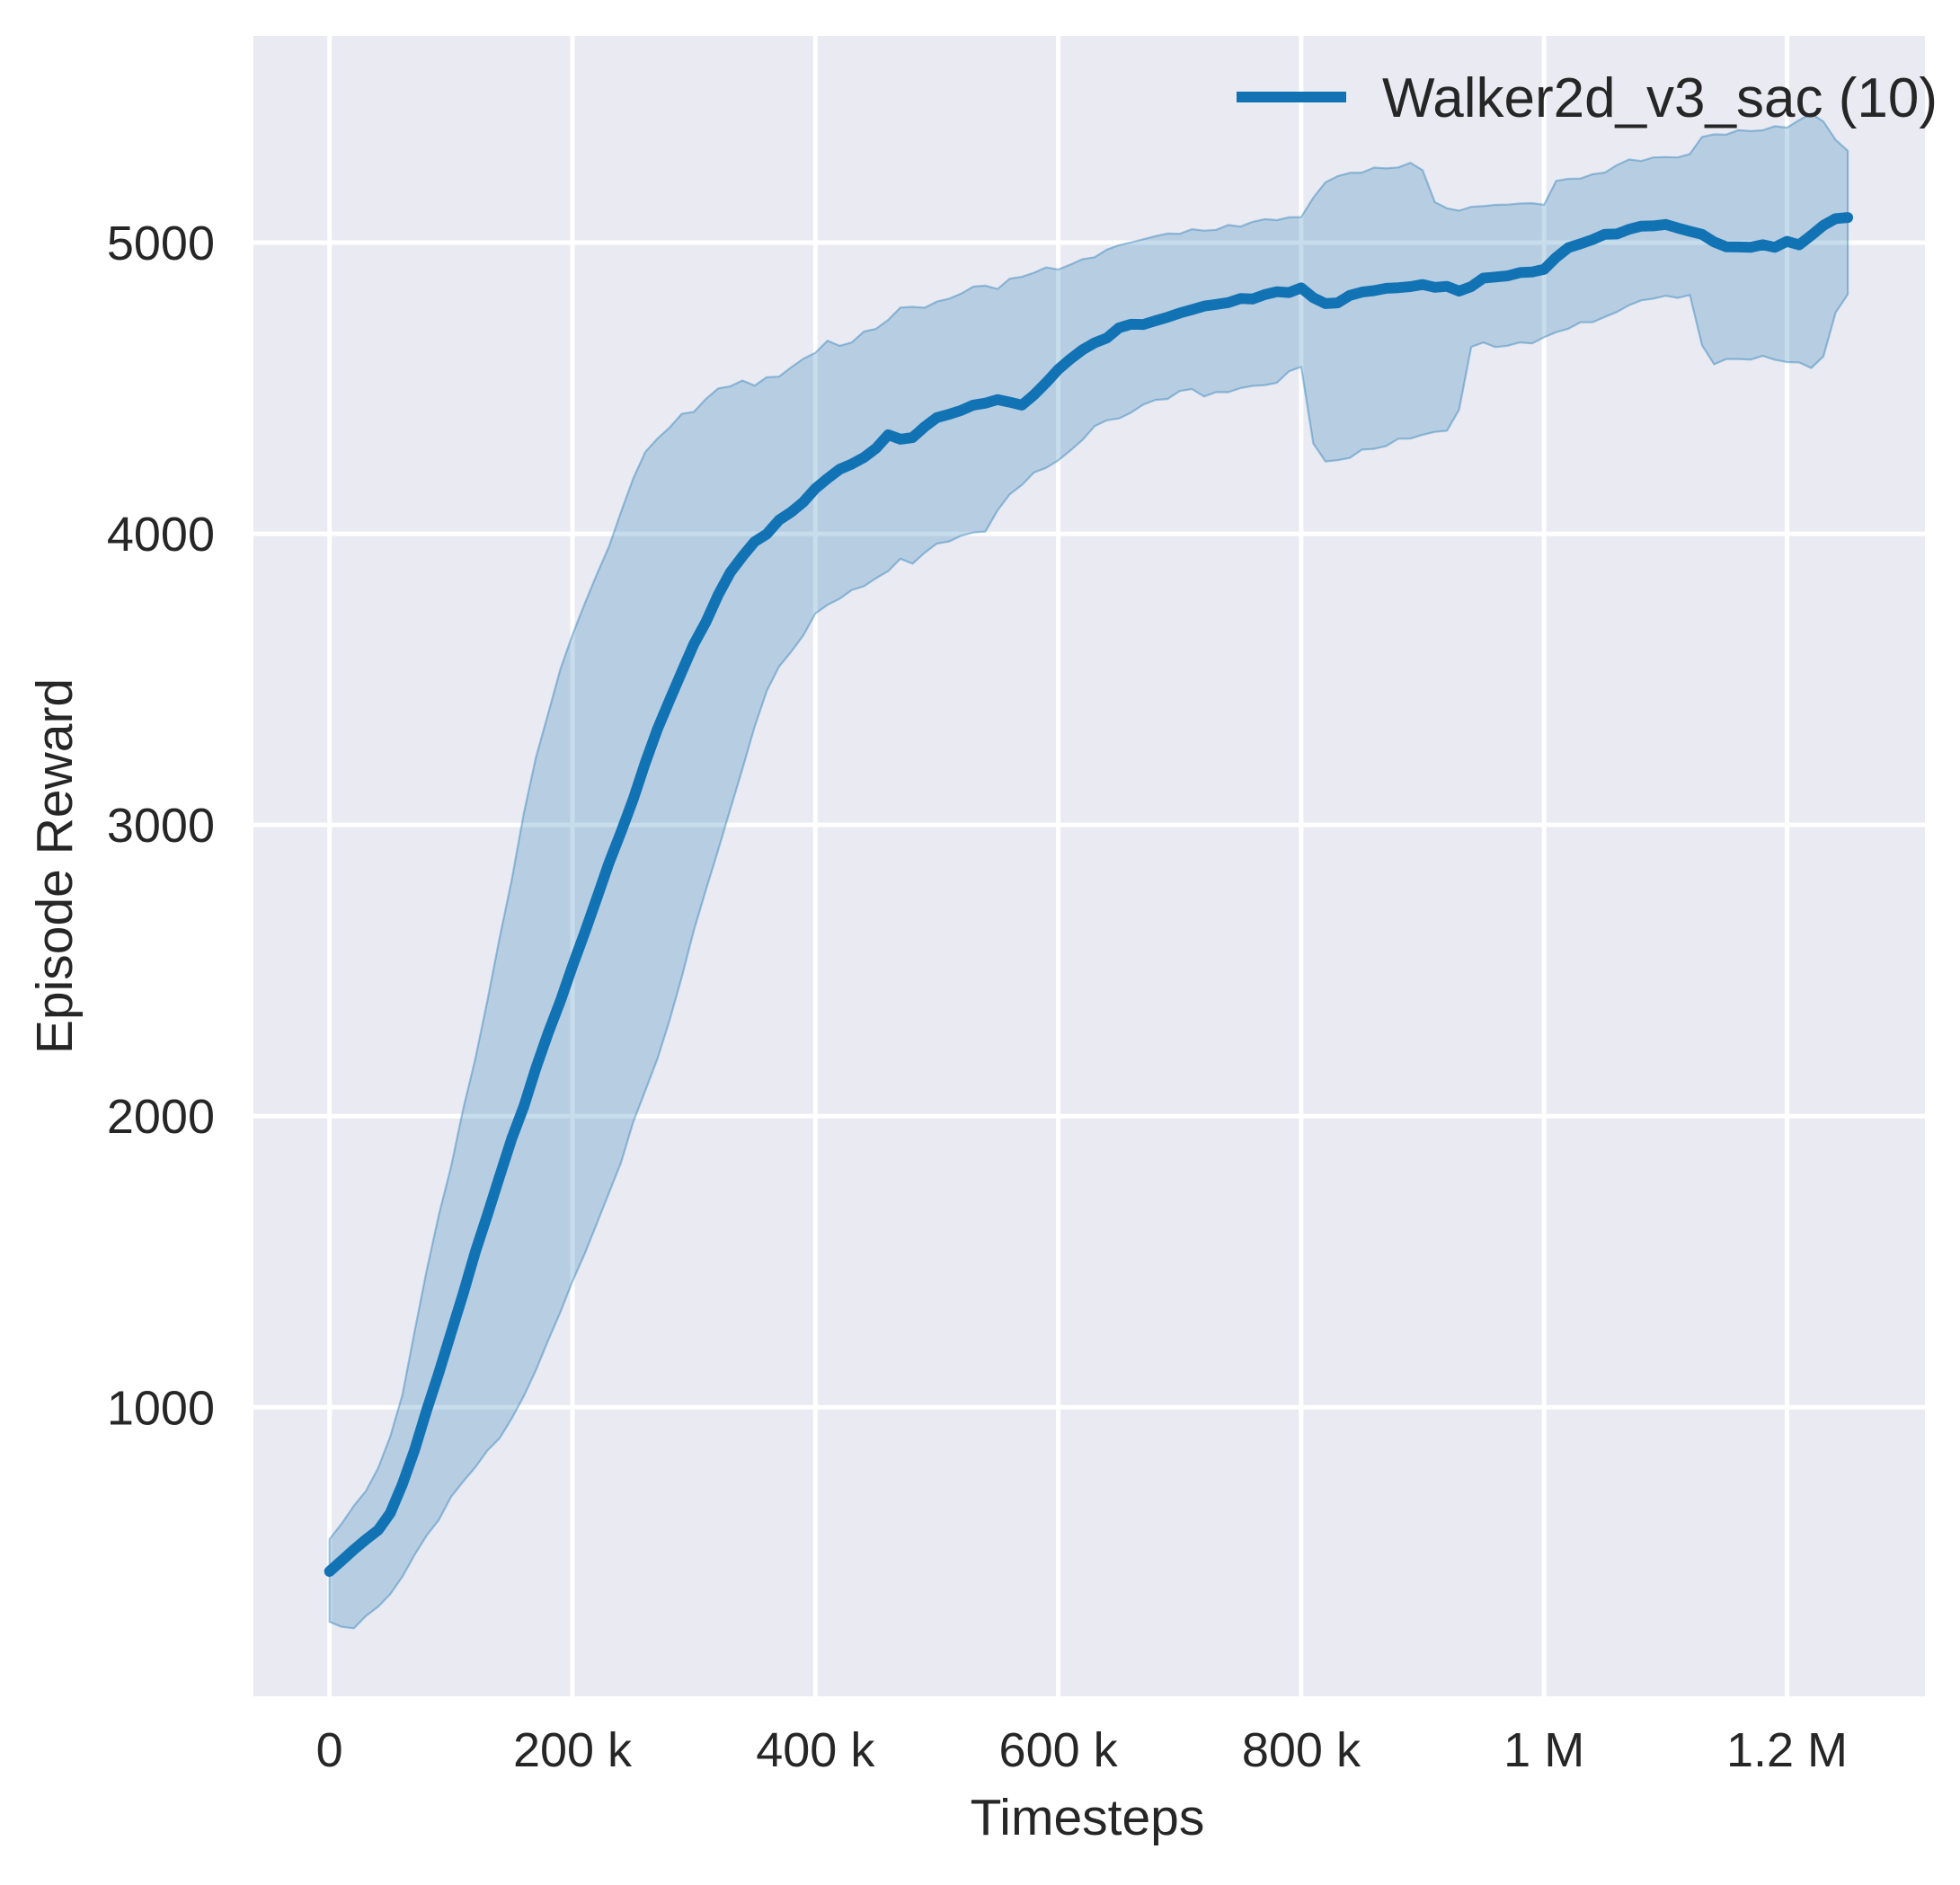  Describe the element at coordinates (815, 1750) in the screenshot. I see `svg-text: 400 k` at that location.